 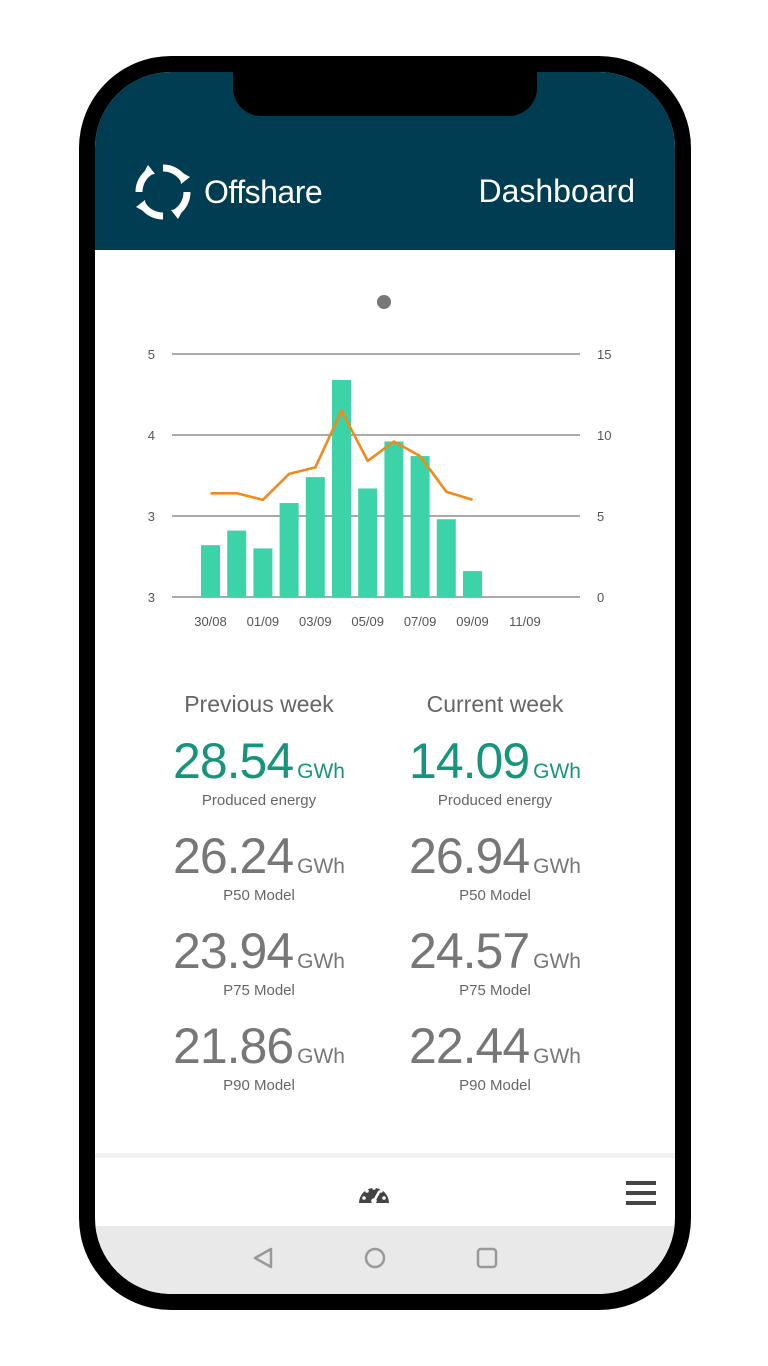 I want to click on brand: Offshare, so click(x=227, y=192).